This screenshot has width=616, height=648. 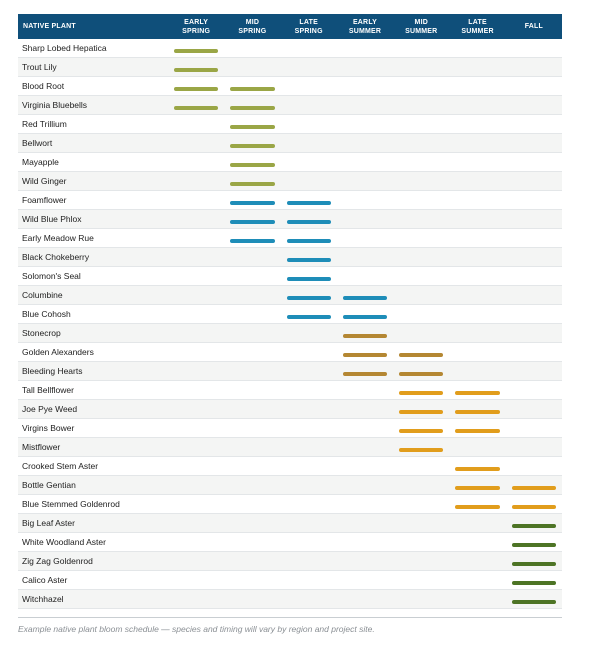 I want to click on column-header-season: MID SPRING, so click(x=252, y=26).